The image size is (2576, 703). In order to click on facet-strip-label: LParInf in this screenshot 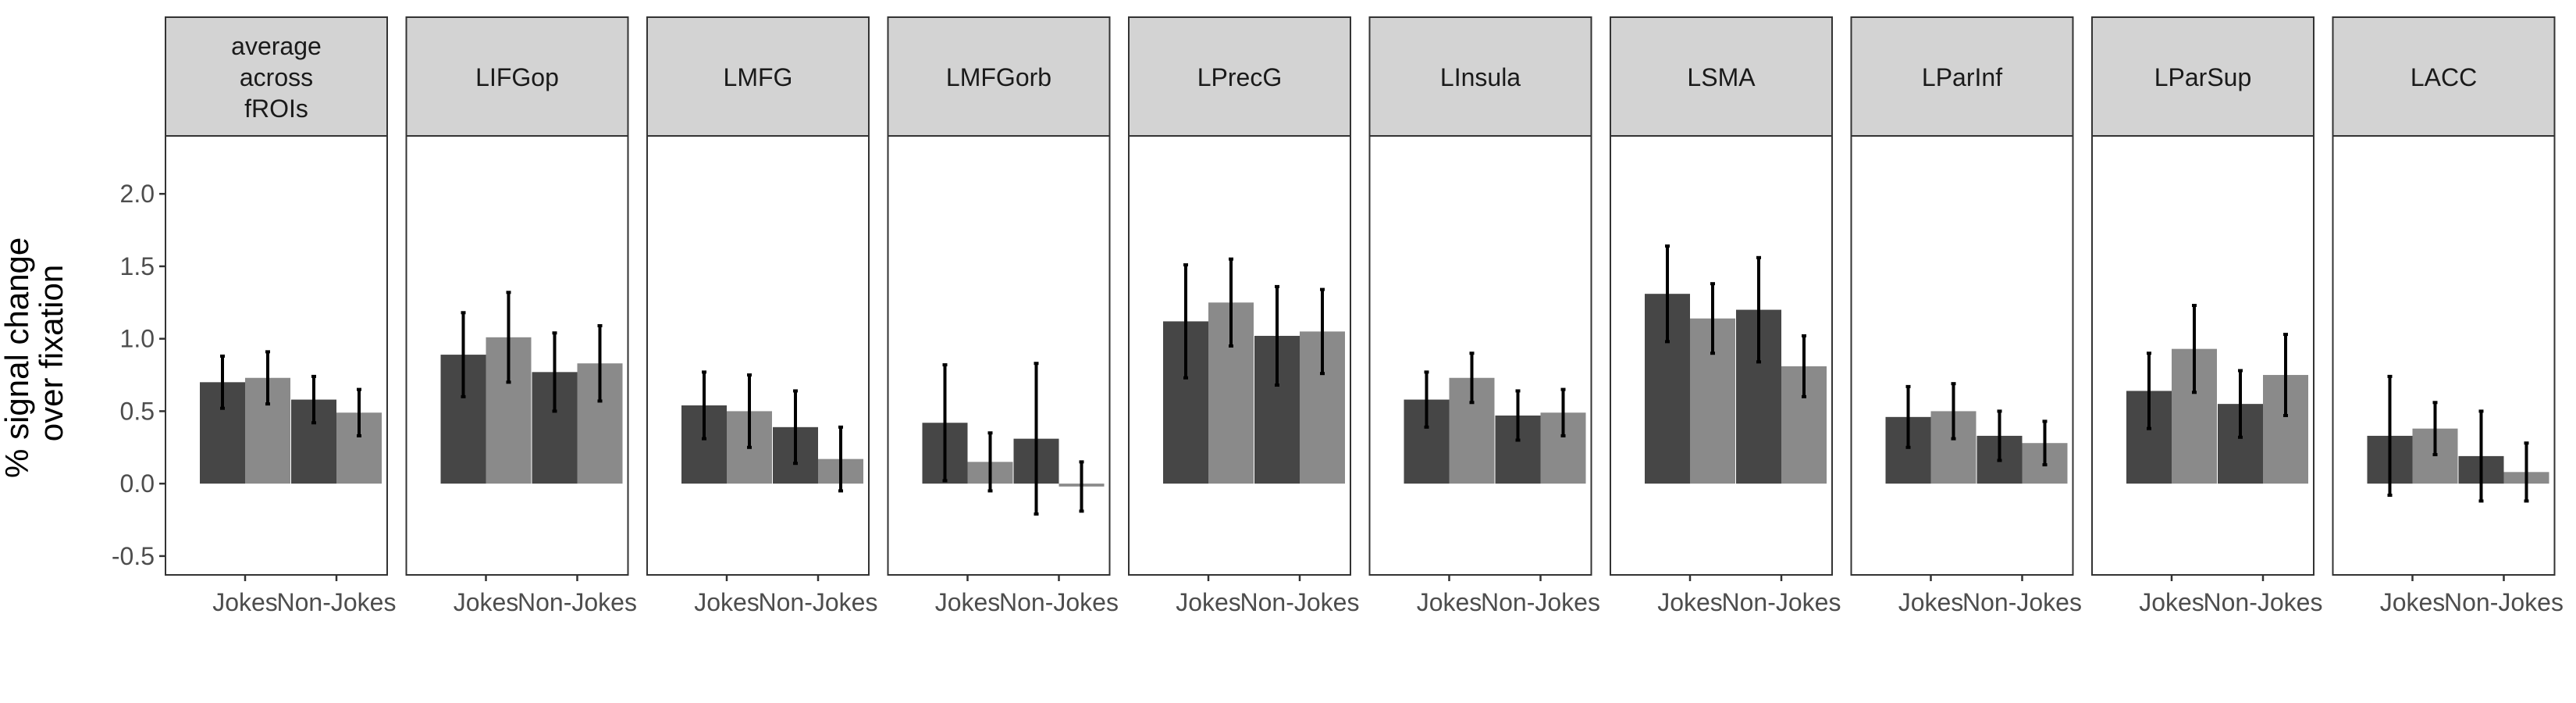, I will do `click(1962, 77)`.